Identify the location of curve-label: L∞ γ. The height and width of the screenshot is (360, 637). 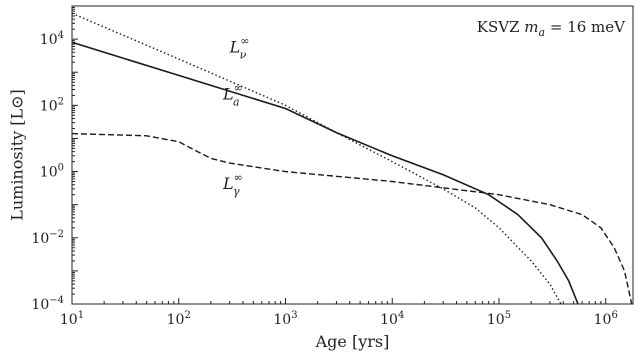
(232, 184).